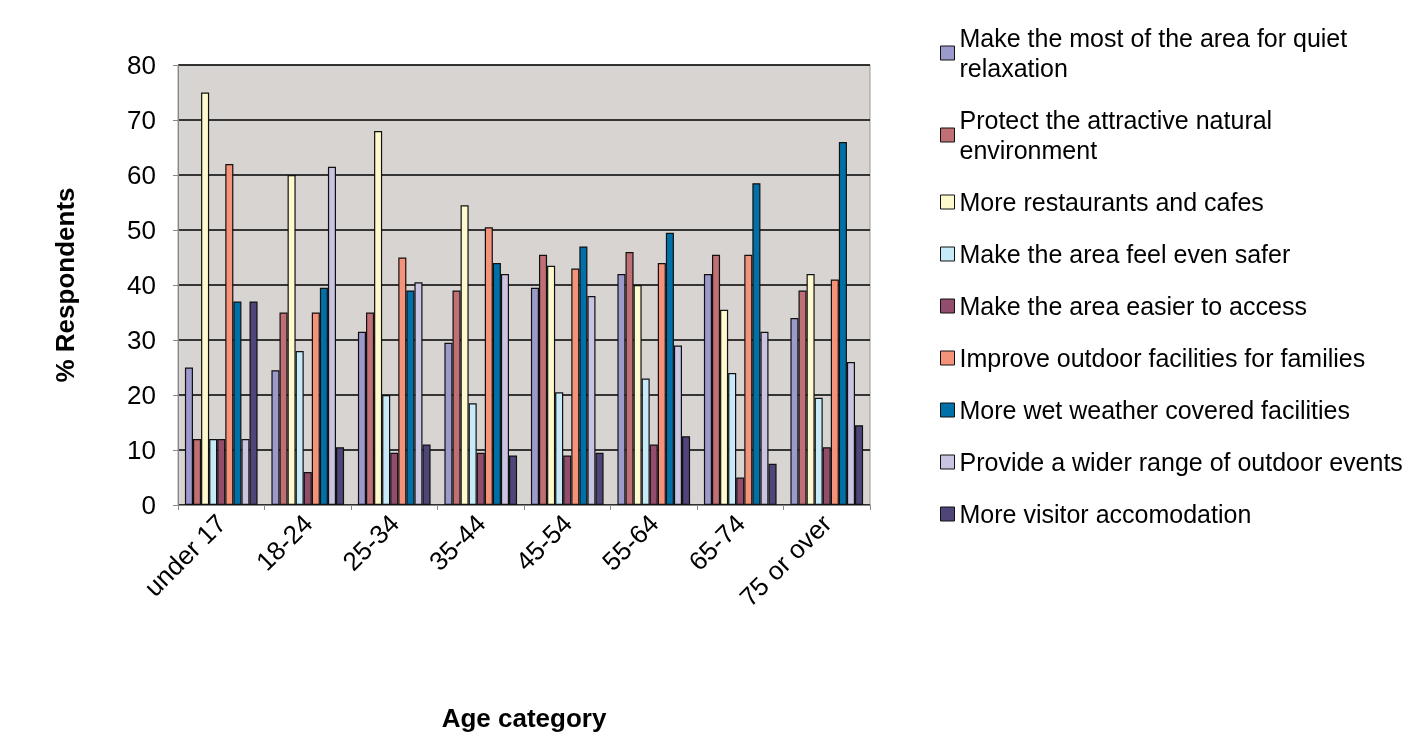 The image size is (1417, 743). What do you see at coordinates (141, 175) in the screenshot?
I see `y-tick-label: 60` at bounding box center [141, 175].